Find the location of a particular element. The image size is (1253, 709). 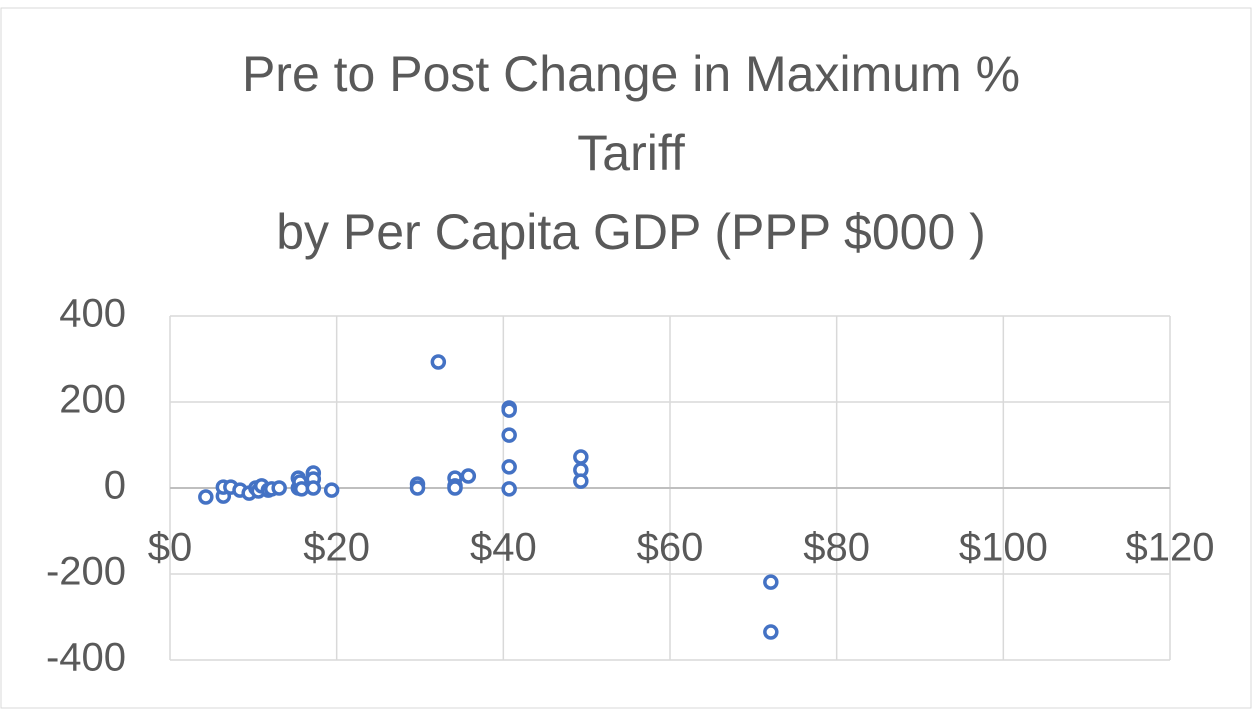

x-tick-label: $0 is located at coordinates (170, 548).